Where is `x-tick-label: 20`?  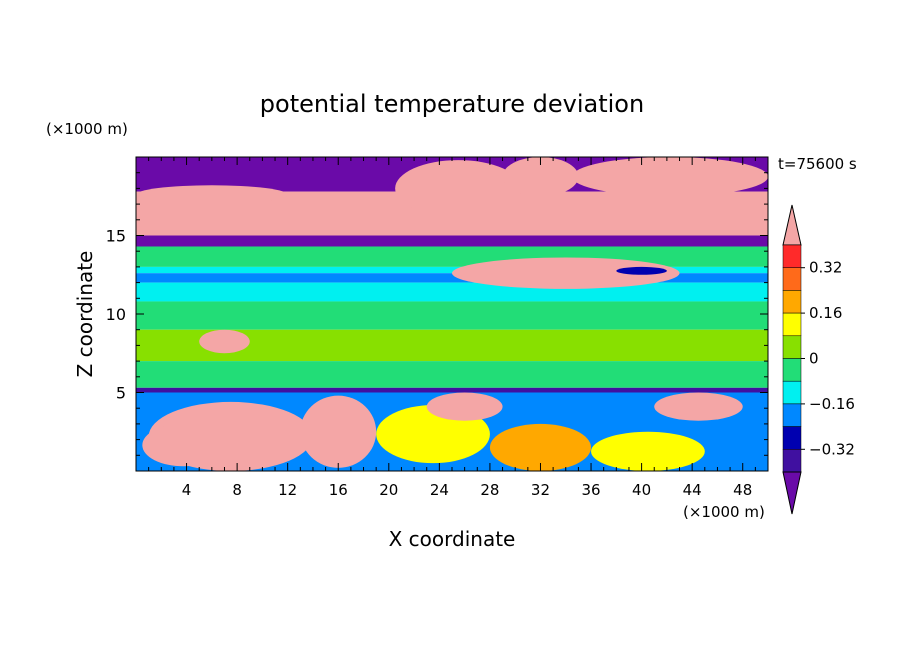
x-tick-label: 20 is located at coordinates (388, 490).